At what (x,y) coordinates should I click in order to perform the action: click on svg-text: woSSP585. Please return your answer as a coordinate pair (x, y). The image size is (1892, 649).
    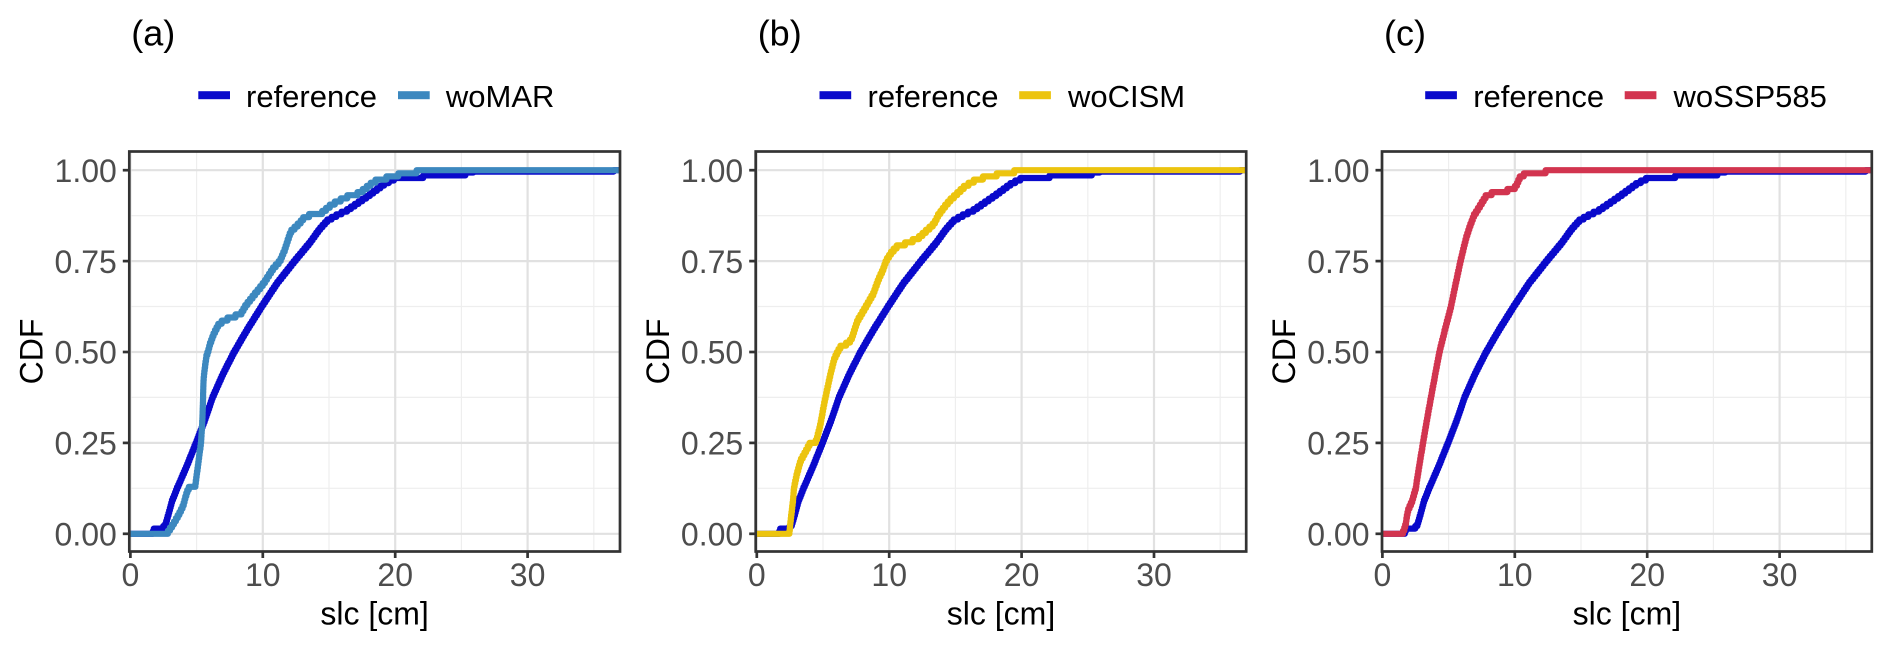
    Looking at the image, I should click on (1750, 96).